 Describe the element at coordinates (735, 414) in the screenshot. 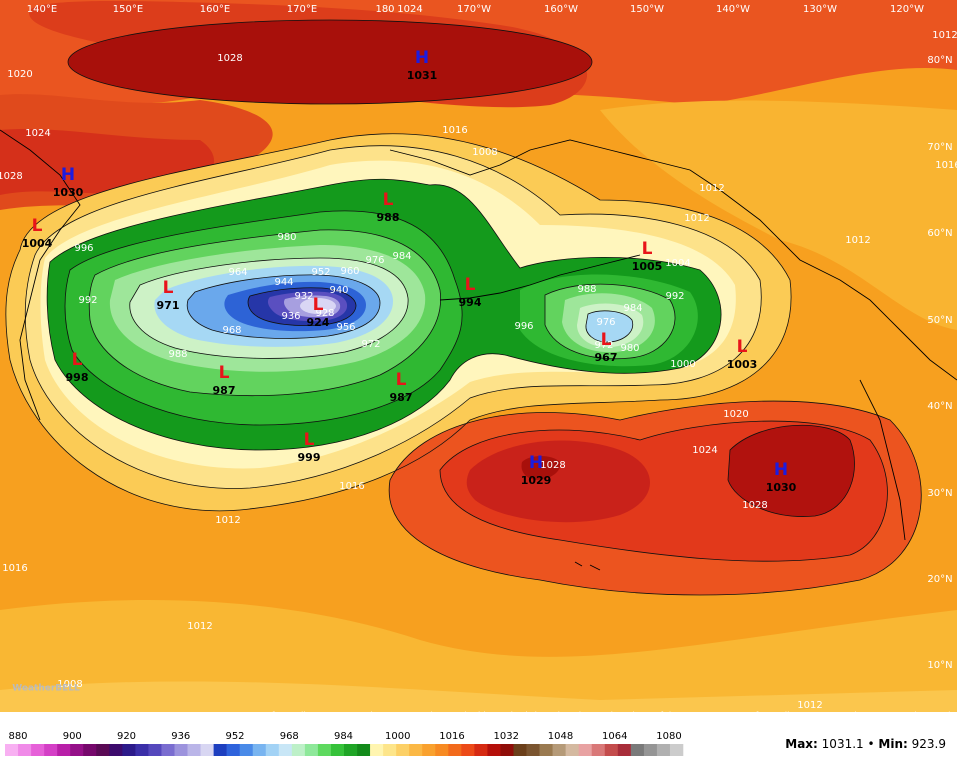

I see `contour-label: 1020` at that location.